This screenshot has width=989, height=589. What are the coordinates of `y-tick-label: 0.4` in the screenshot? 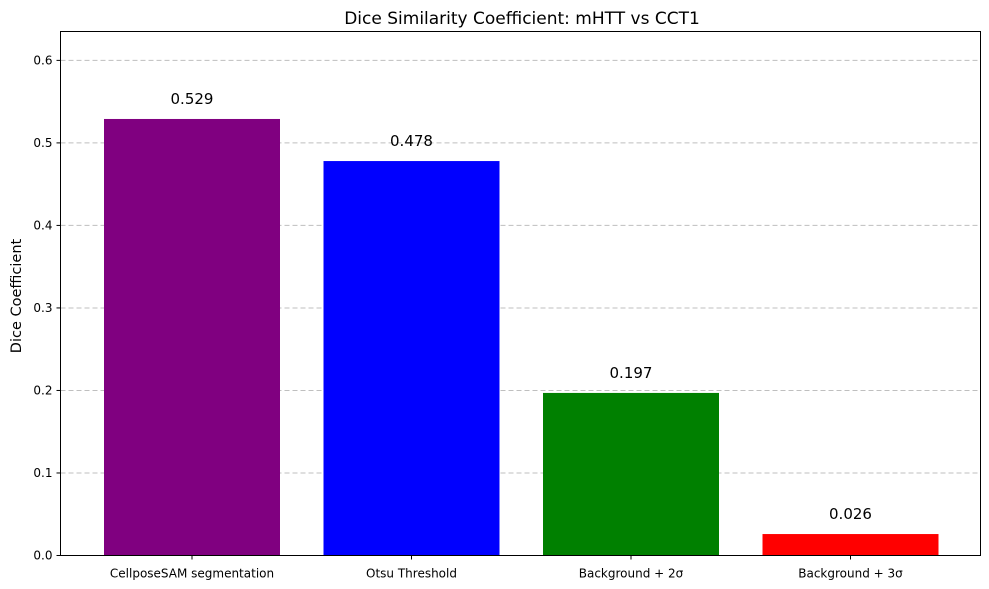 It's located at (42, 225).